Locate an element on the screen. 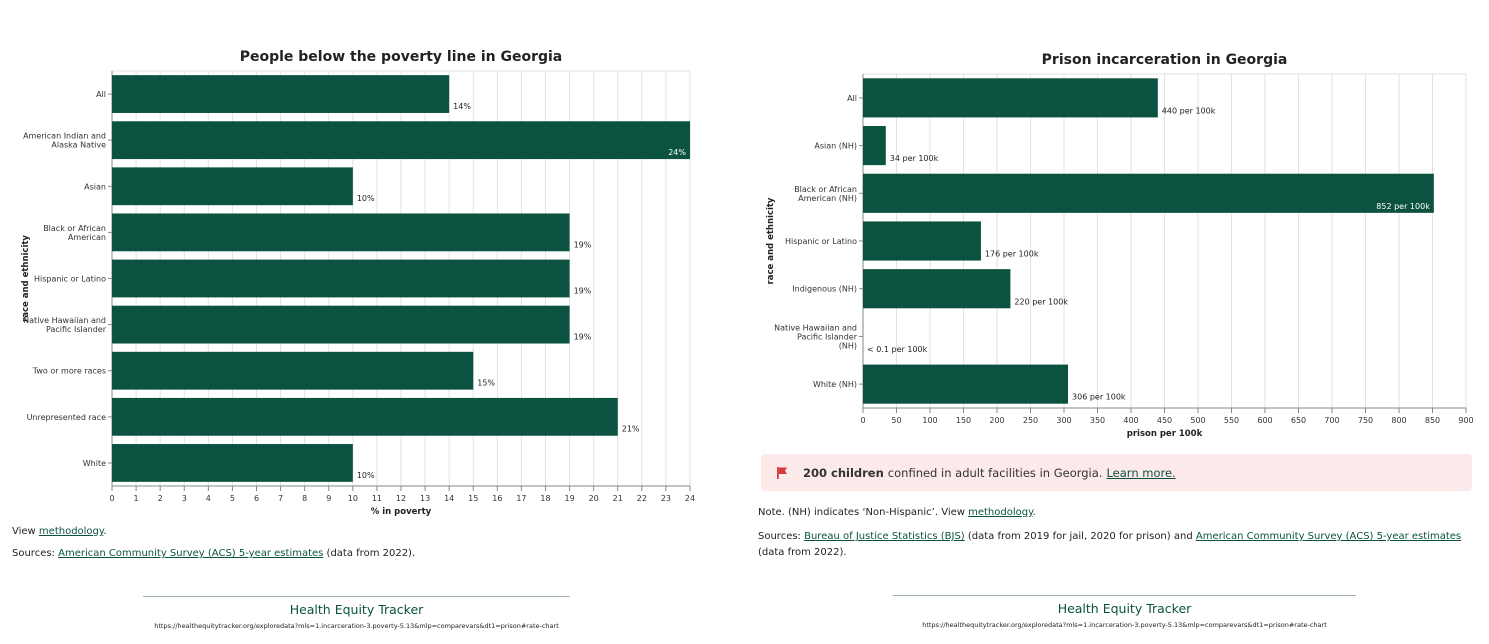  y-tick-label-line: Black or African is located at coordinates (74, 228).